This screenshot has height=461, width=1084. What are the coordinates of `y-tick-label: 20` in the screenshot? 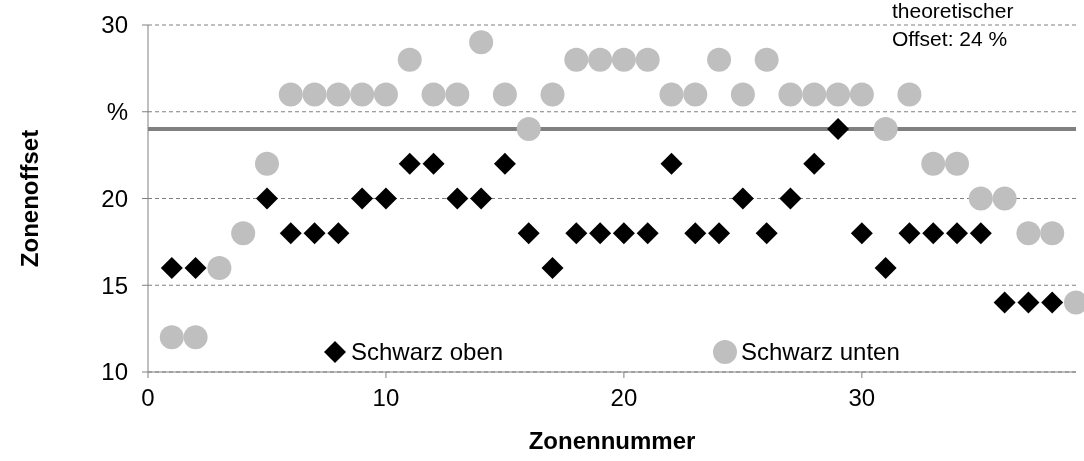 It's located at (114, 198).